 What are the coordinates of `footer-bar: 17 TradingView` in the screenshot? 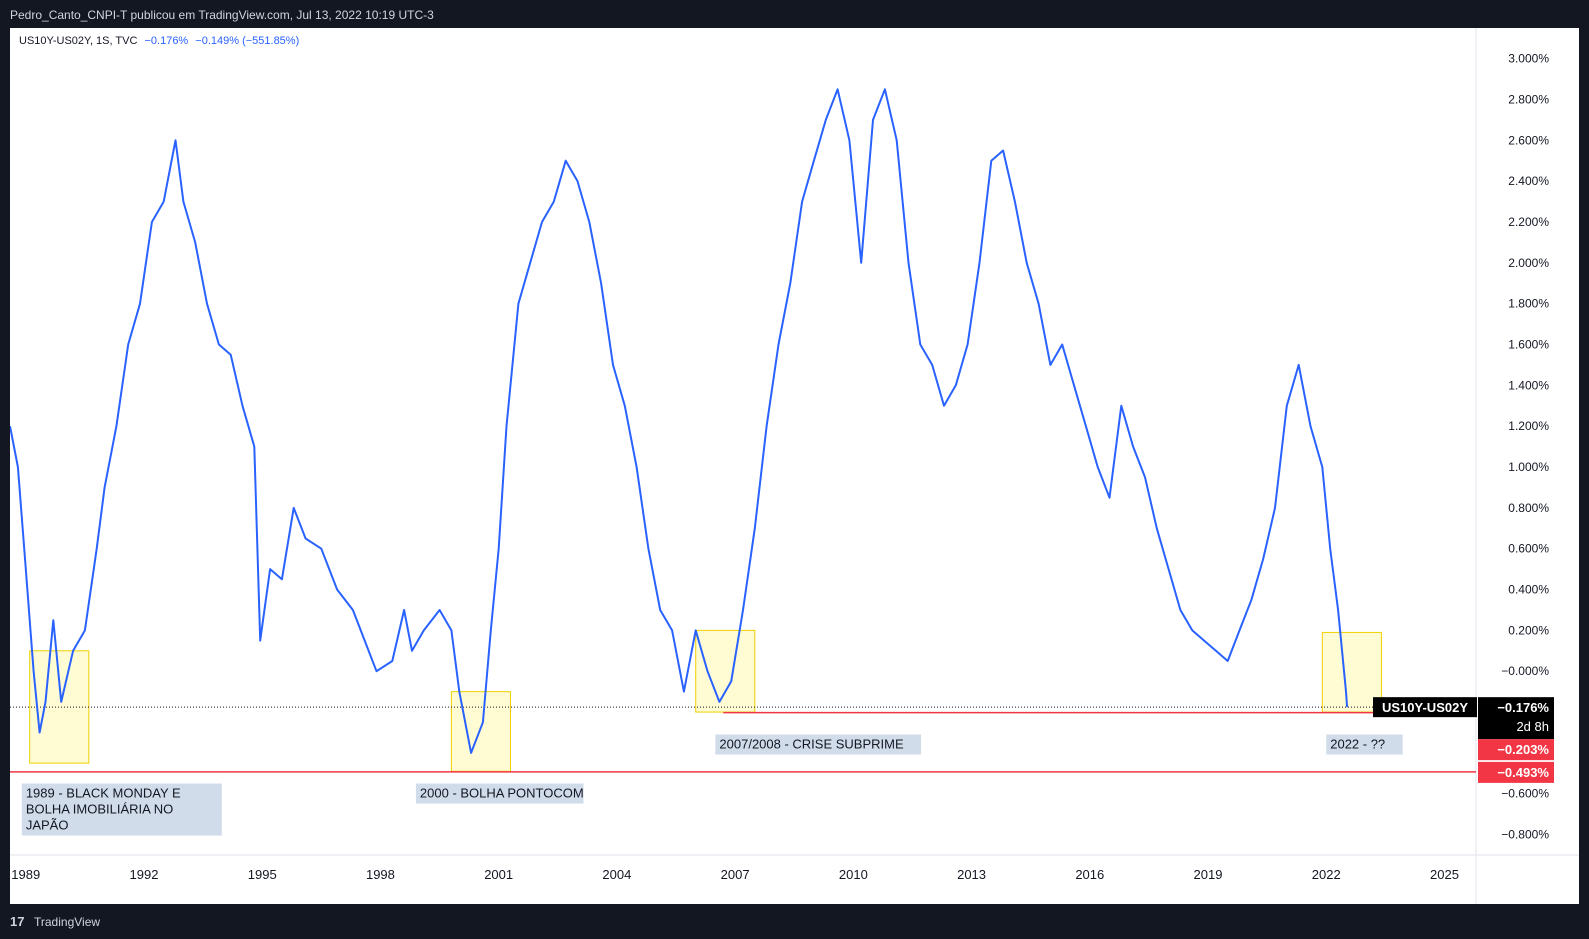 It's located at (794, 921).